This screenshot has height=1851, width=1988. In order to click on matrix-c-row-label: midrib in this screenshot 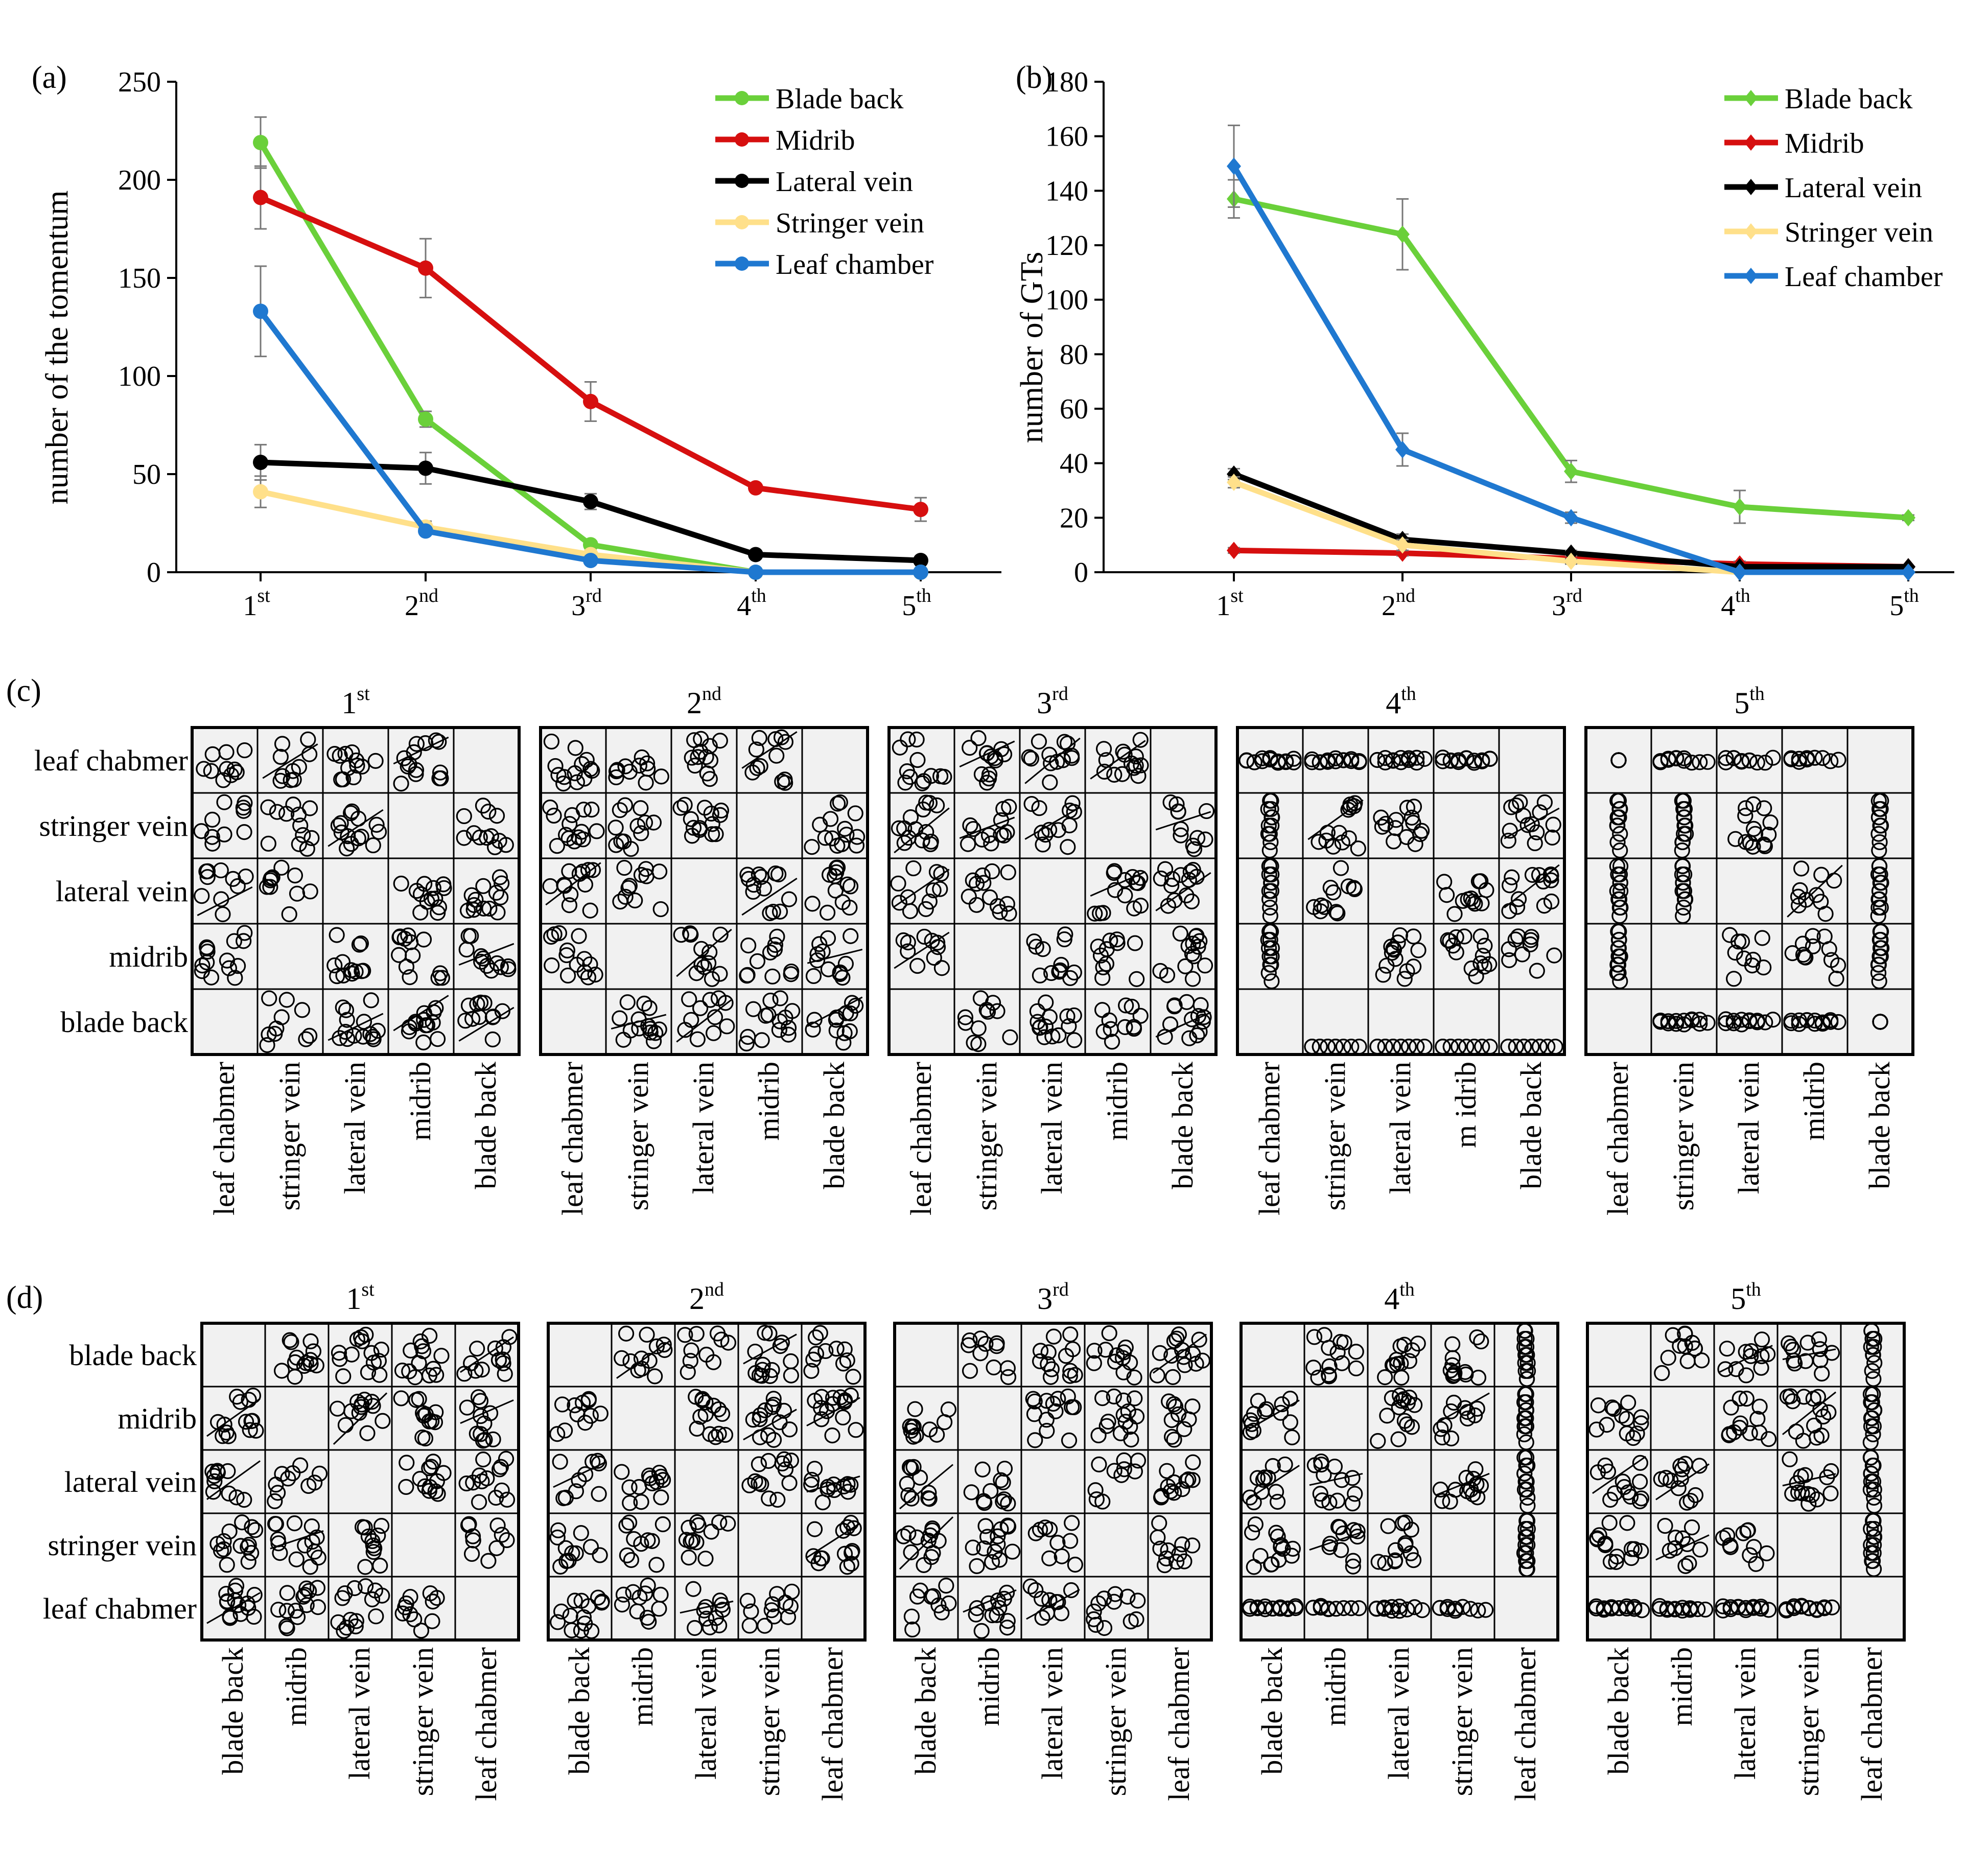, I will do `click(148, 957)`.